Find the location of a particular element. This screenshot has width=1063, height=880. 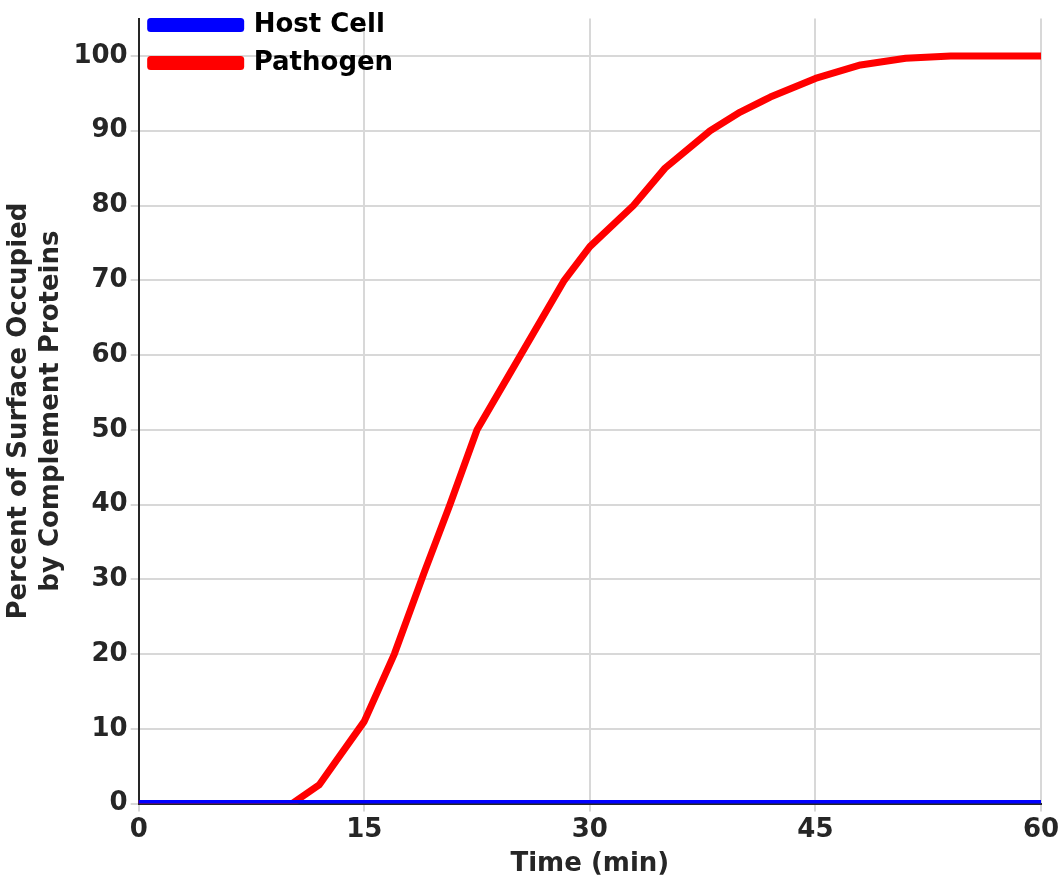

y-tick-label: 70 is located at coordinates (109, 278).